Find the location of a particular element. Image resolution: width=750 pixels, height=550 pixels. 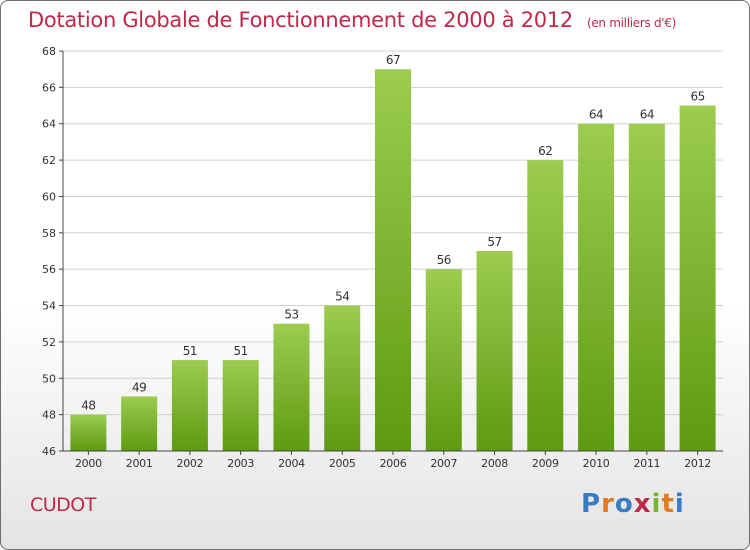

x-tick-label: 2009 is located at coordinates (545, 463).